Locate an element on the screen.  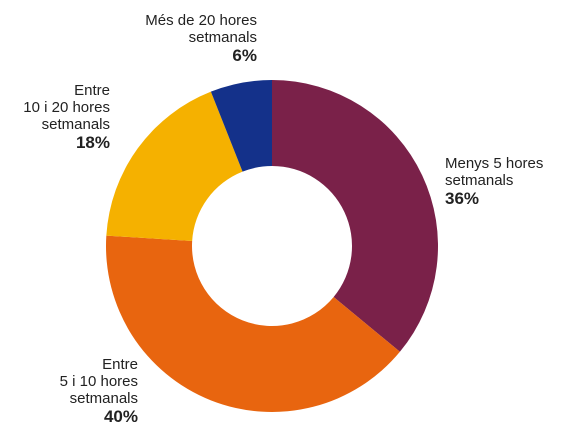
category-name: Entre 10 i 20 hores setmanals is located at coordinates (66, 107).